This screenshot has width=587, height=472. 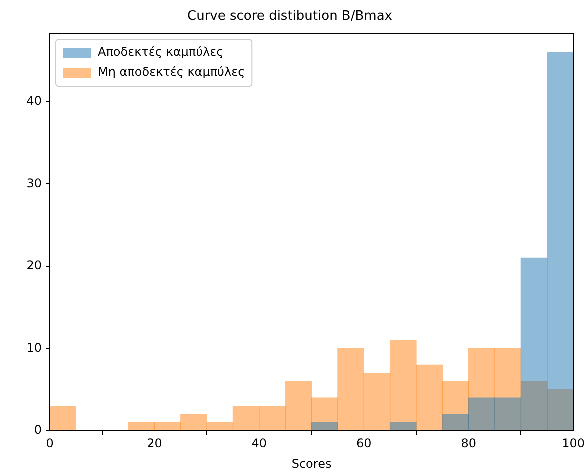 I want to click on y-tick-label: 0, so click(x=38, y=430).